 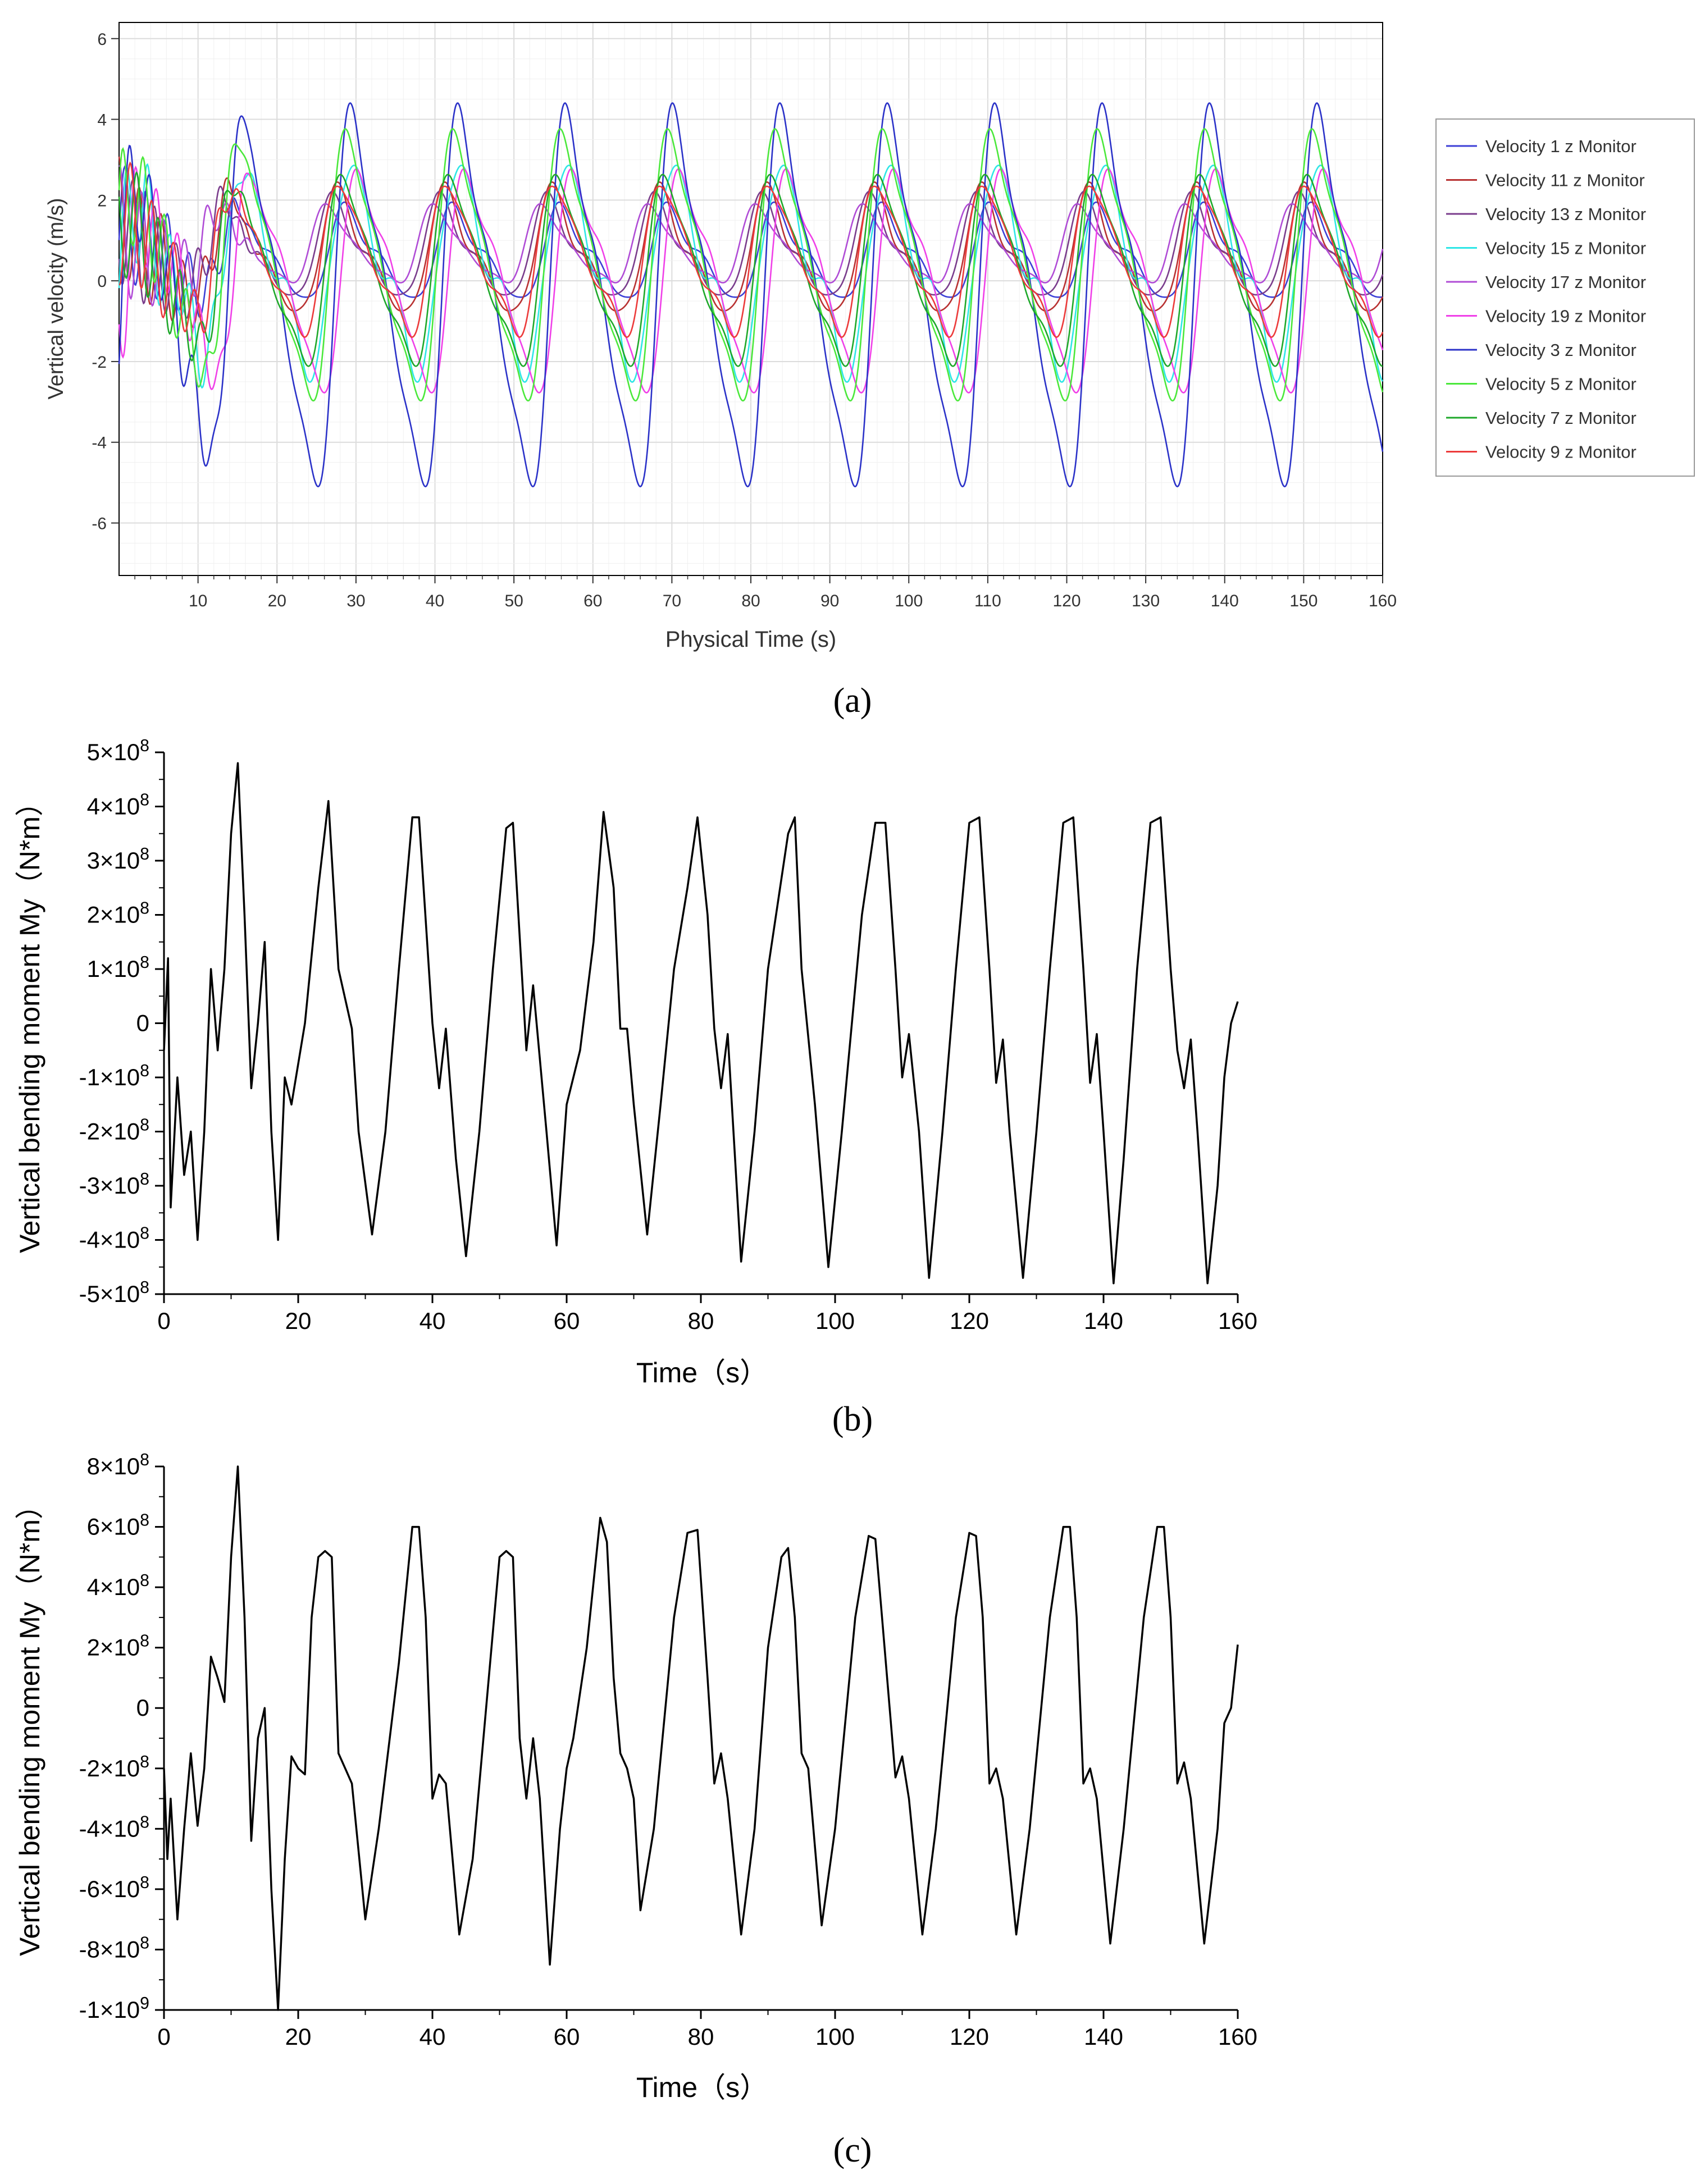 I want to click on legend-label: Velocity 7 z Monitor, so click(x=1561, y=418).